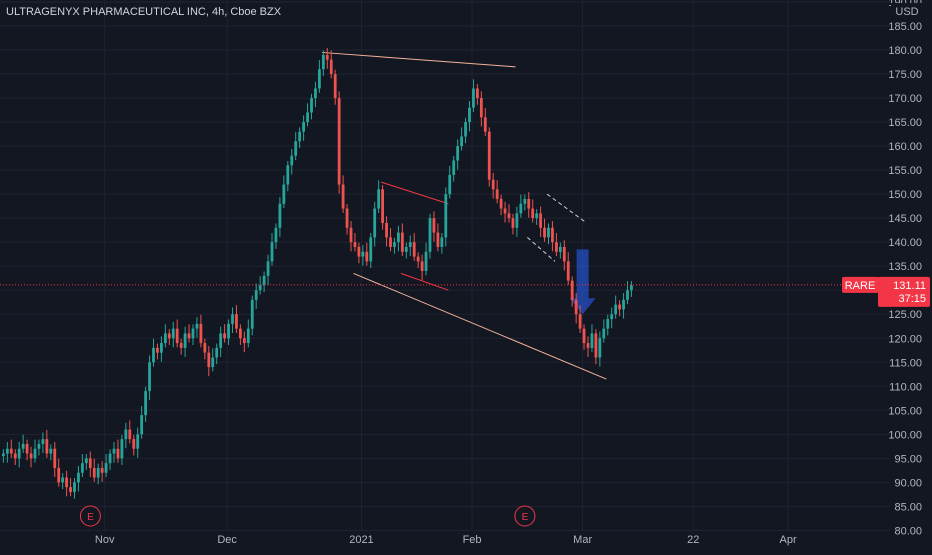  What do you see at coordinates (905, 387) in the screenshot?
I see `price-tick-label: 110.00` at bounding box center [905, 387].